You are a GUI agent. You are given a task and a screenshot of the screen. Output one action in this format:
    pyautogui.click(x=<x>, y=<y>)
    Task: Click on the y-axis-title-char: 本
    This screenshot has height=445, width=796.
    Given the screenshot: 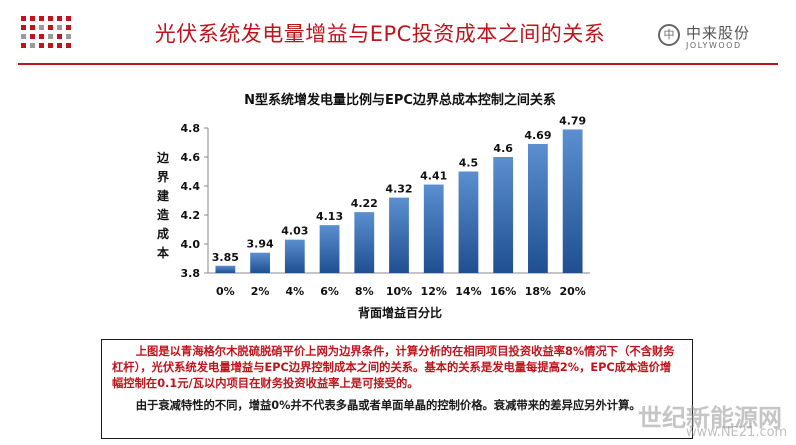 What is the action you would take?
    pyautogui.click(x=163, y=252)
    